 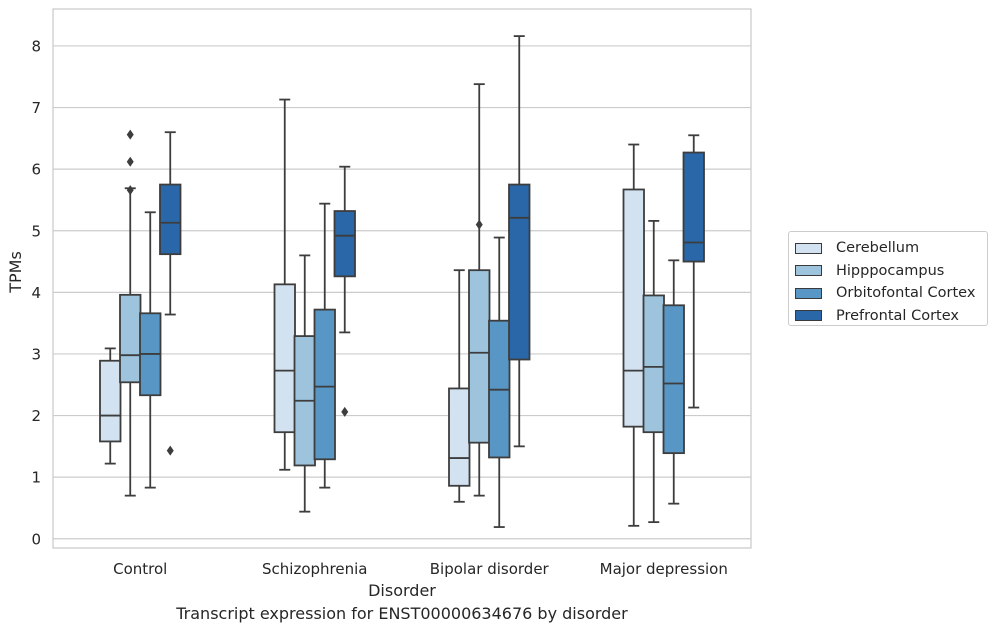 What do you see at coordinates (490, 569) in the screenshot?
I see `x-tick-label: Bipolar disorder` at bounding box center [490, 569].